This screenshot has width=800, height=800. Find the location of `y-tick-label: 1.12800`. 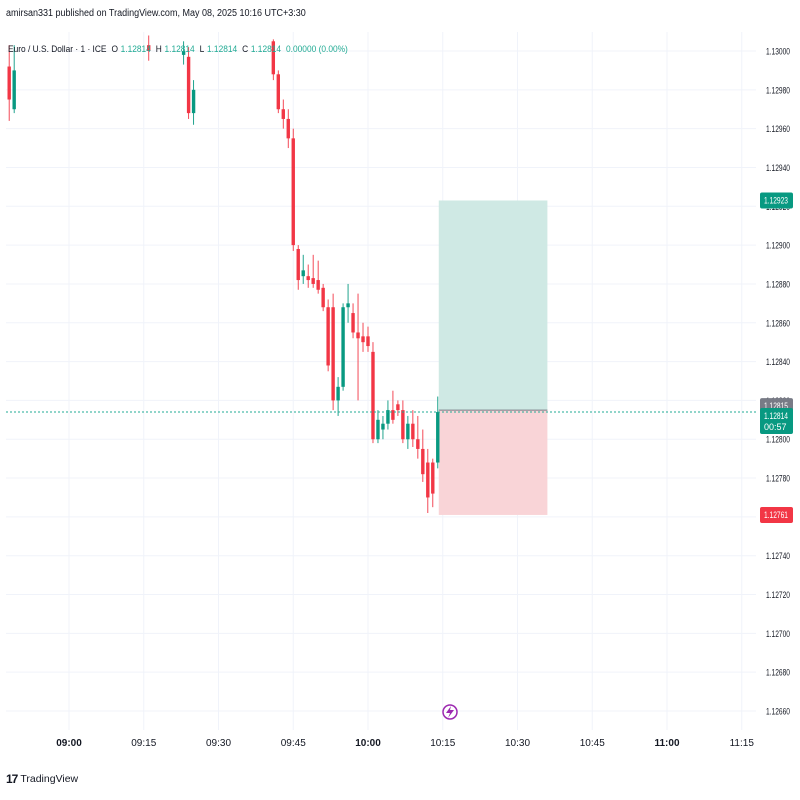

y-tick-label: 1.12800 is located at coordinates (778, 440).